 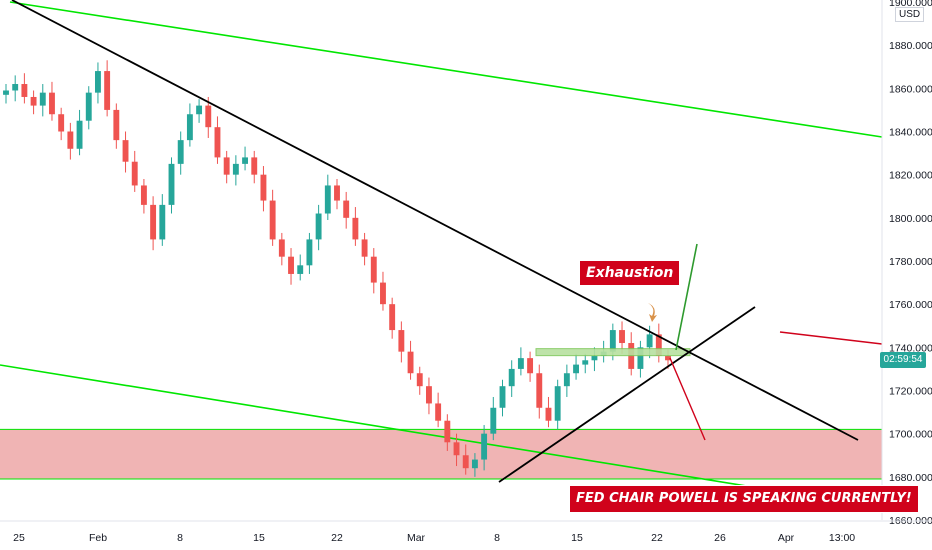 I want to click on x-tick-label: 8, so click(x=497, y=538).